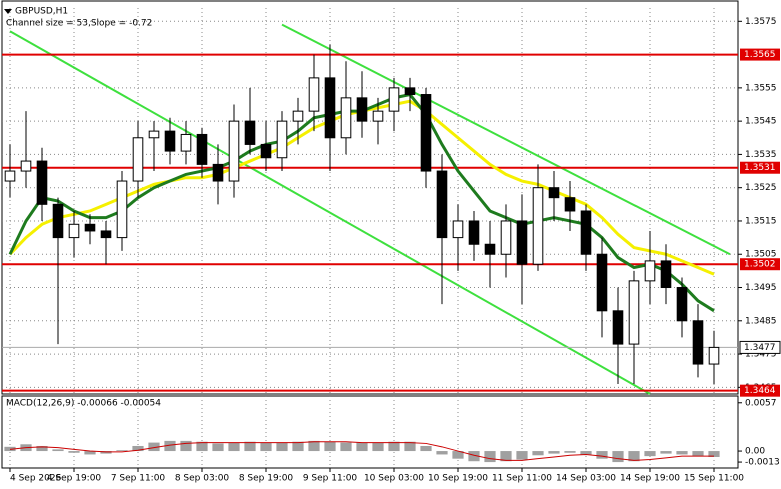  What do you see at coordinates (761, 88) in the screenshot?
I see `y-tick-label: 1.3555` at bounding box center [761, 88].